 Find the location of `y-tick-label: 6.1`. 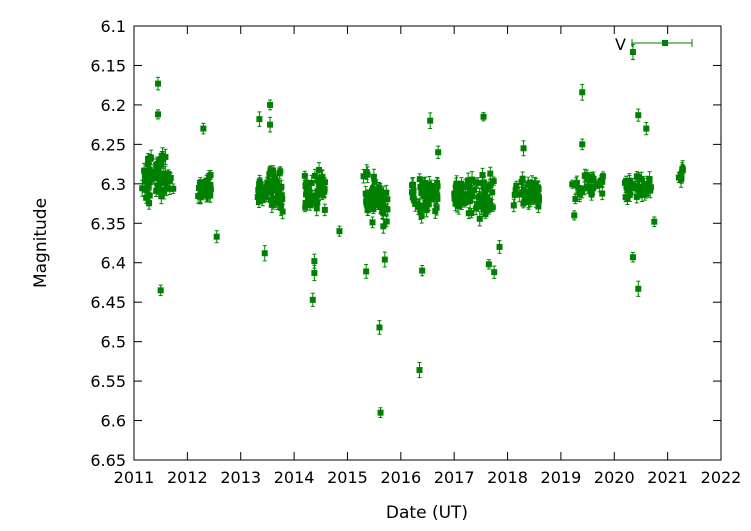

y-tick-label: 6.1 is located at coordinates (113, 26).